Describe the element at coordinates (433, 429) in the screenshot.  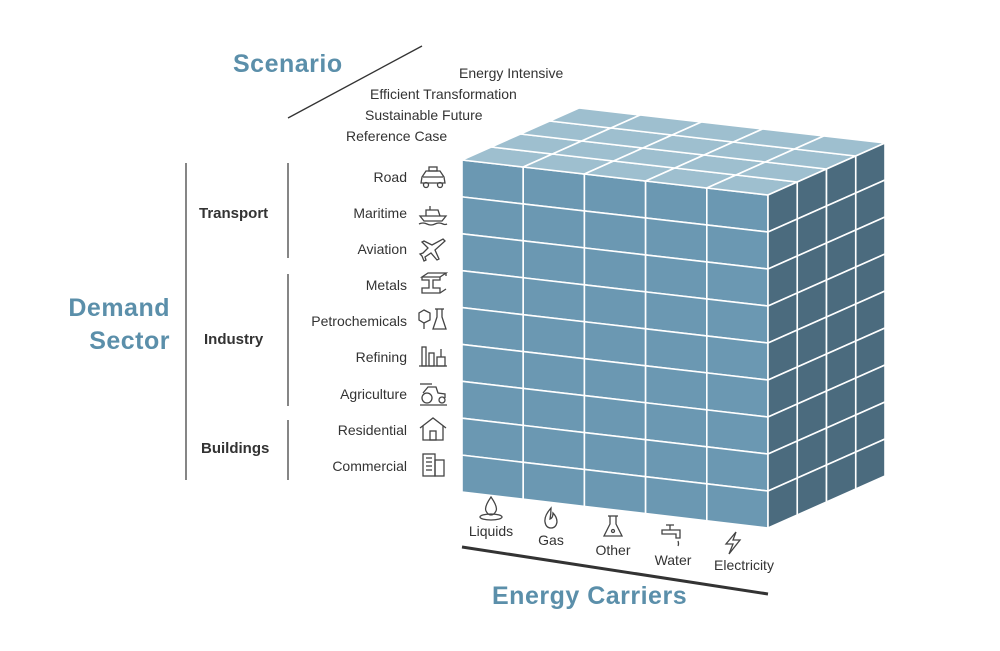
I see `house-icon` at that location.